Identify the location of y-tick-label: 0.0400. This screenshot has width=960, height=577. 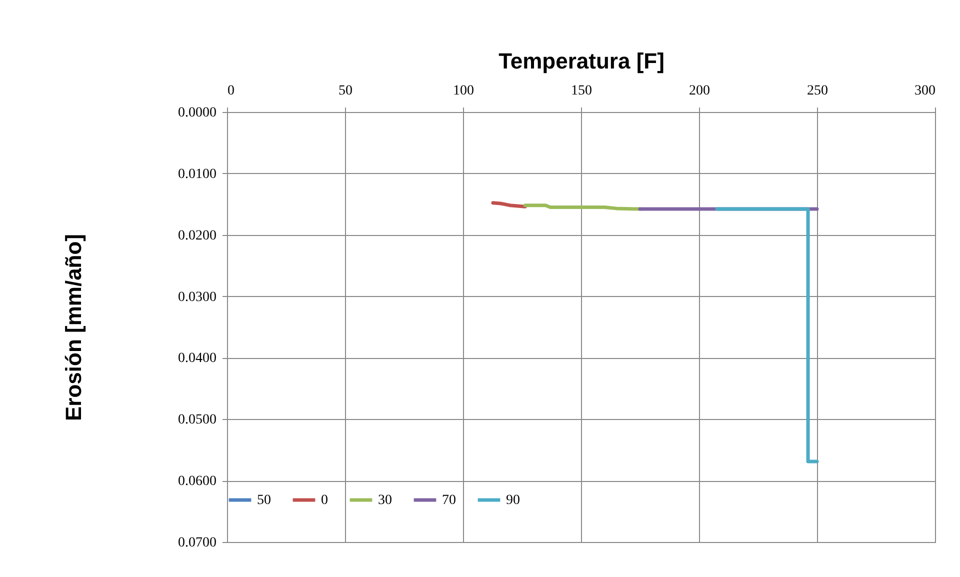
(197, 358).